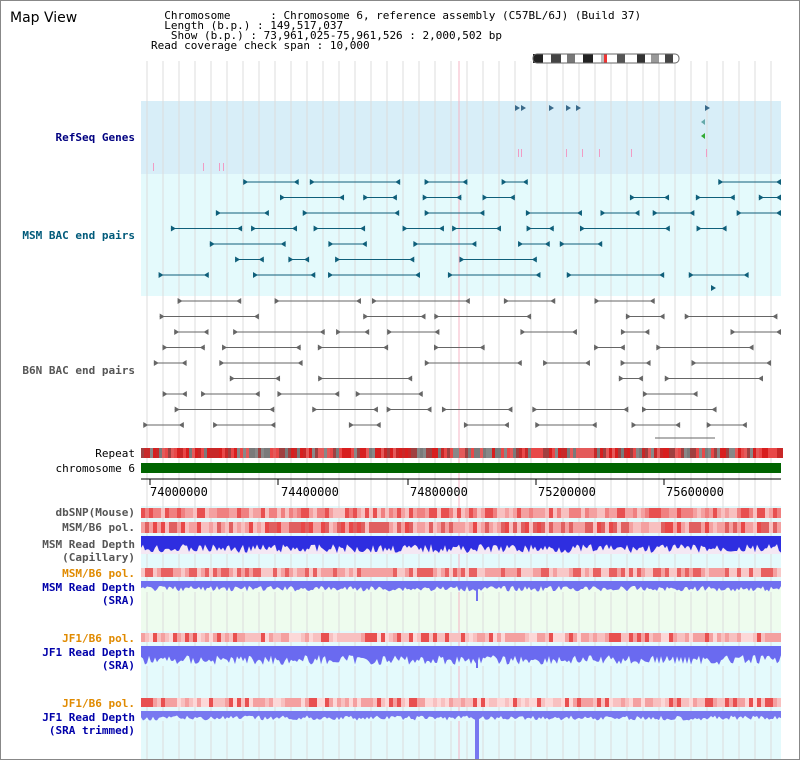 This screenshot has height=760, width=800. I want to click on track-label-chromosome: chromosome 6, so click(69, 468).